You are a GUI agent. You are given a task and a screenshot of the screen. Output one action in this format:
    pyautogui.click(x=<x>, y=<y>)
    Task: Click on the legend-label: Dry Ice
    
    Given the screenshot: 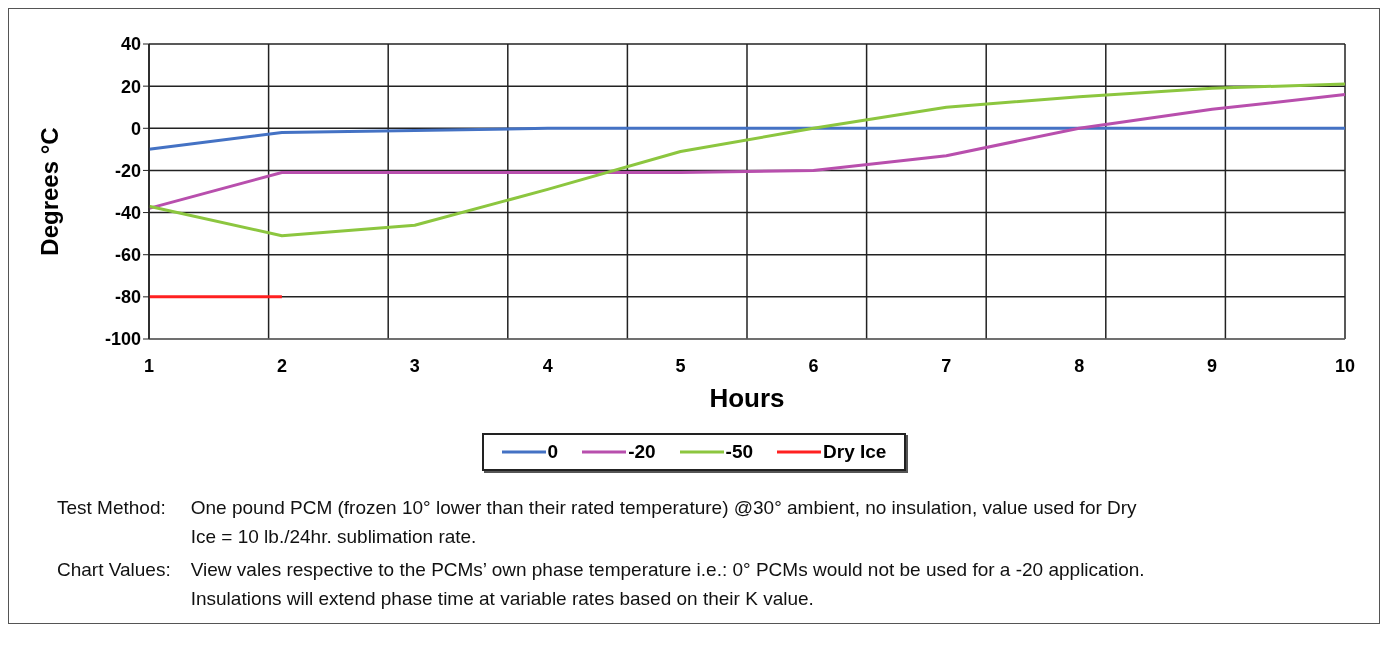 What is the action you would take?
    pyautogui.click(x=855, y=452)
    